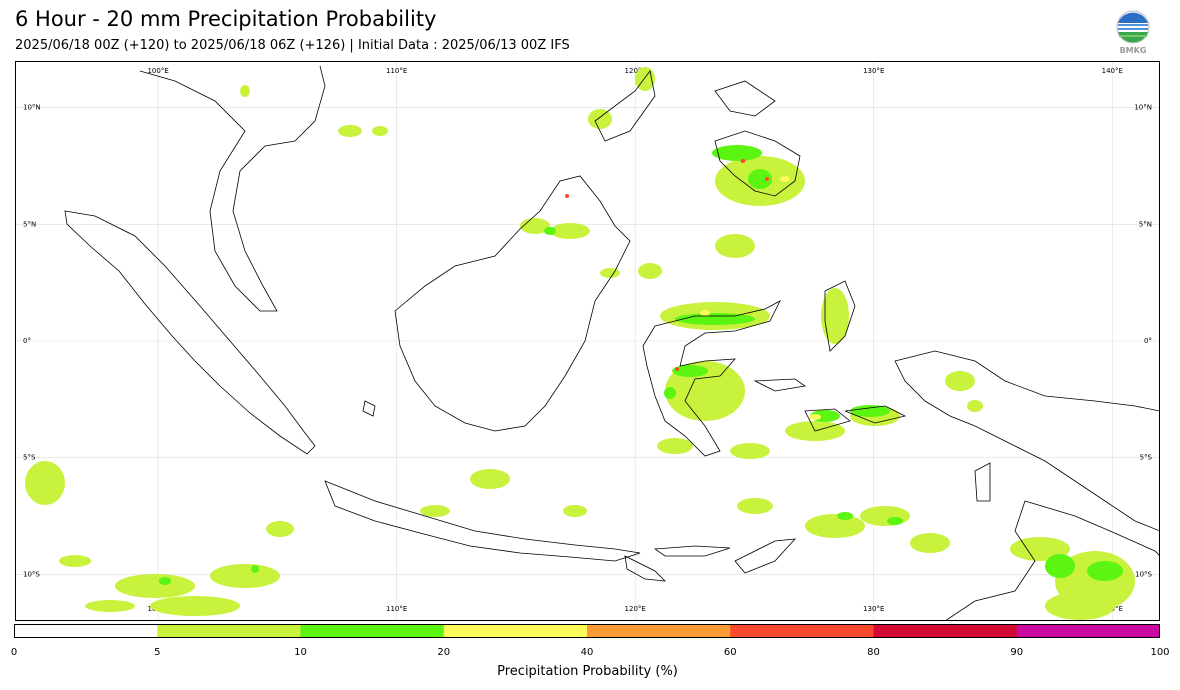  What do you see at coordinates (27, 341) in the screenshot?
I see `lat-label-left: 0°` at bounding box center [27, 341].